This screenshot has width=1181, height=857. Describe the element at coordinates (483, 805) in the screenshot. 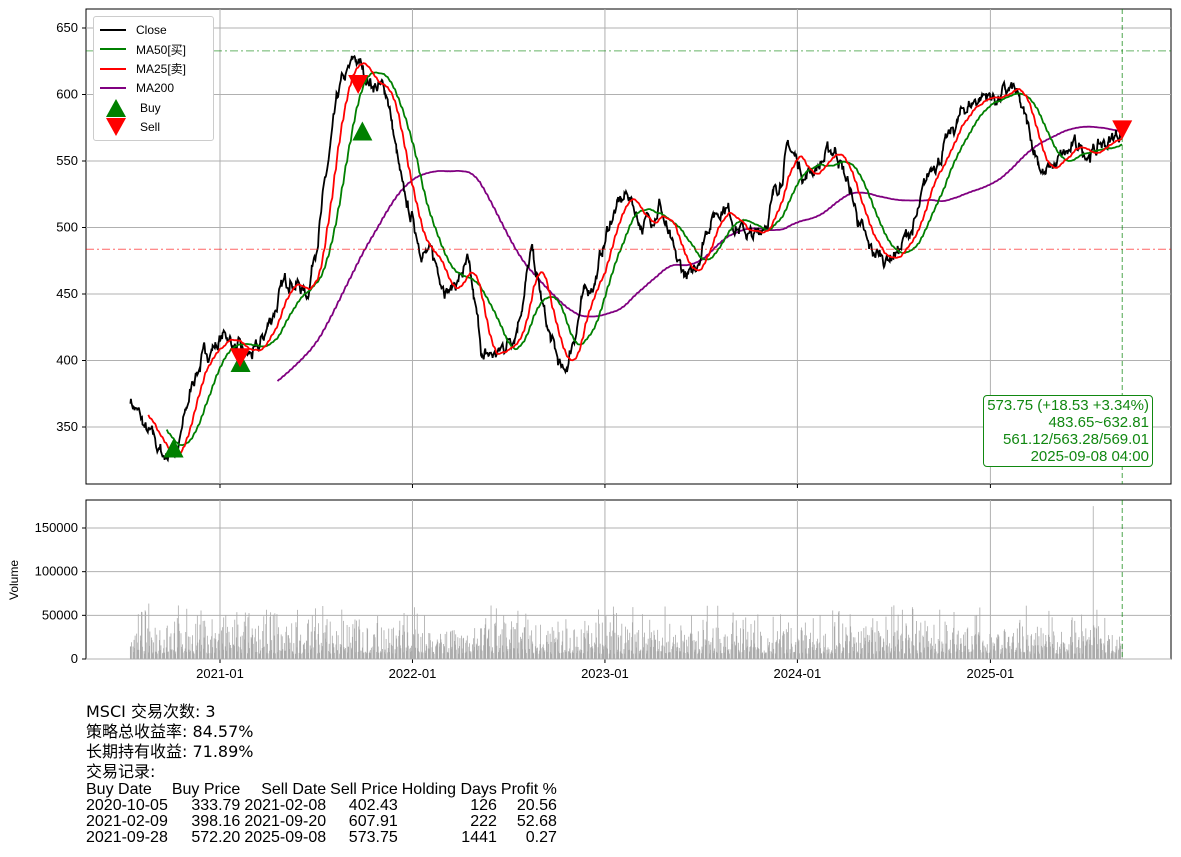

I see `table-cell: 126` at that location.